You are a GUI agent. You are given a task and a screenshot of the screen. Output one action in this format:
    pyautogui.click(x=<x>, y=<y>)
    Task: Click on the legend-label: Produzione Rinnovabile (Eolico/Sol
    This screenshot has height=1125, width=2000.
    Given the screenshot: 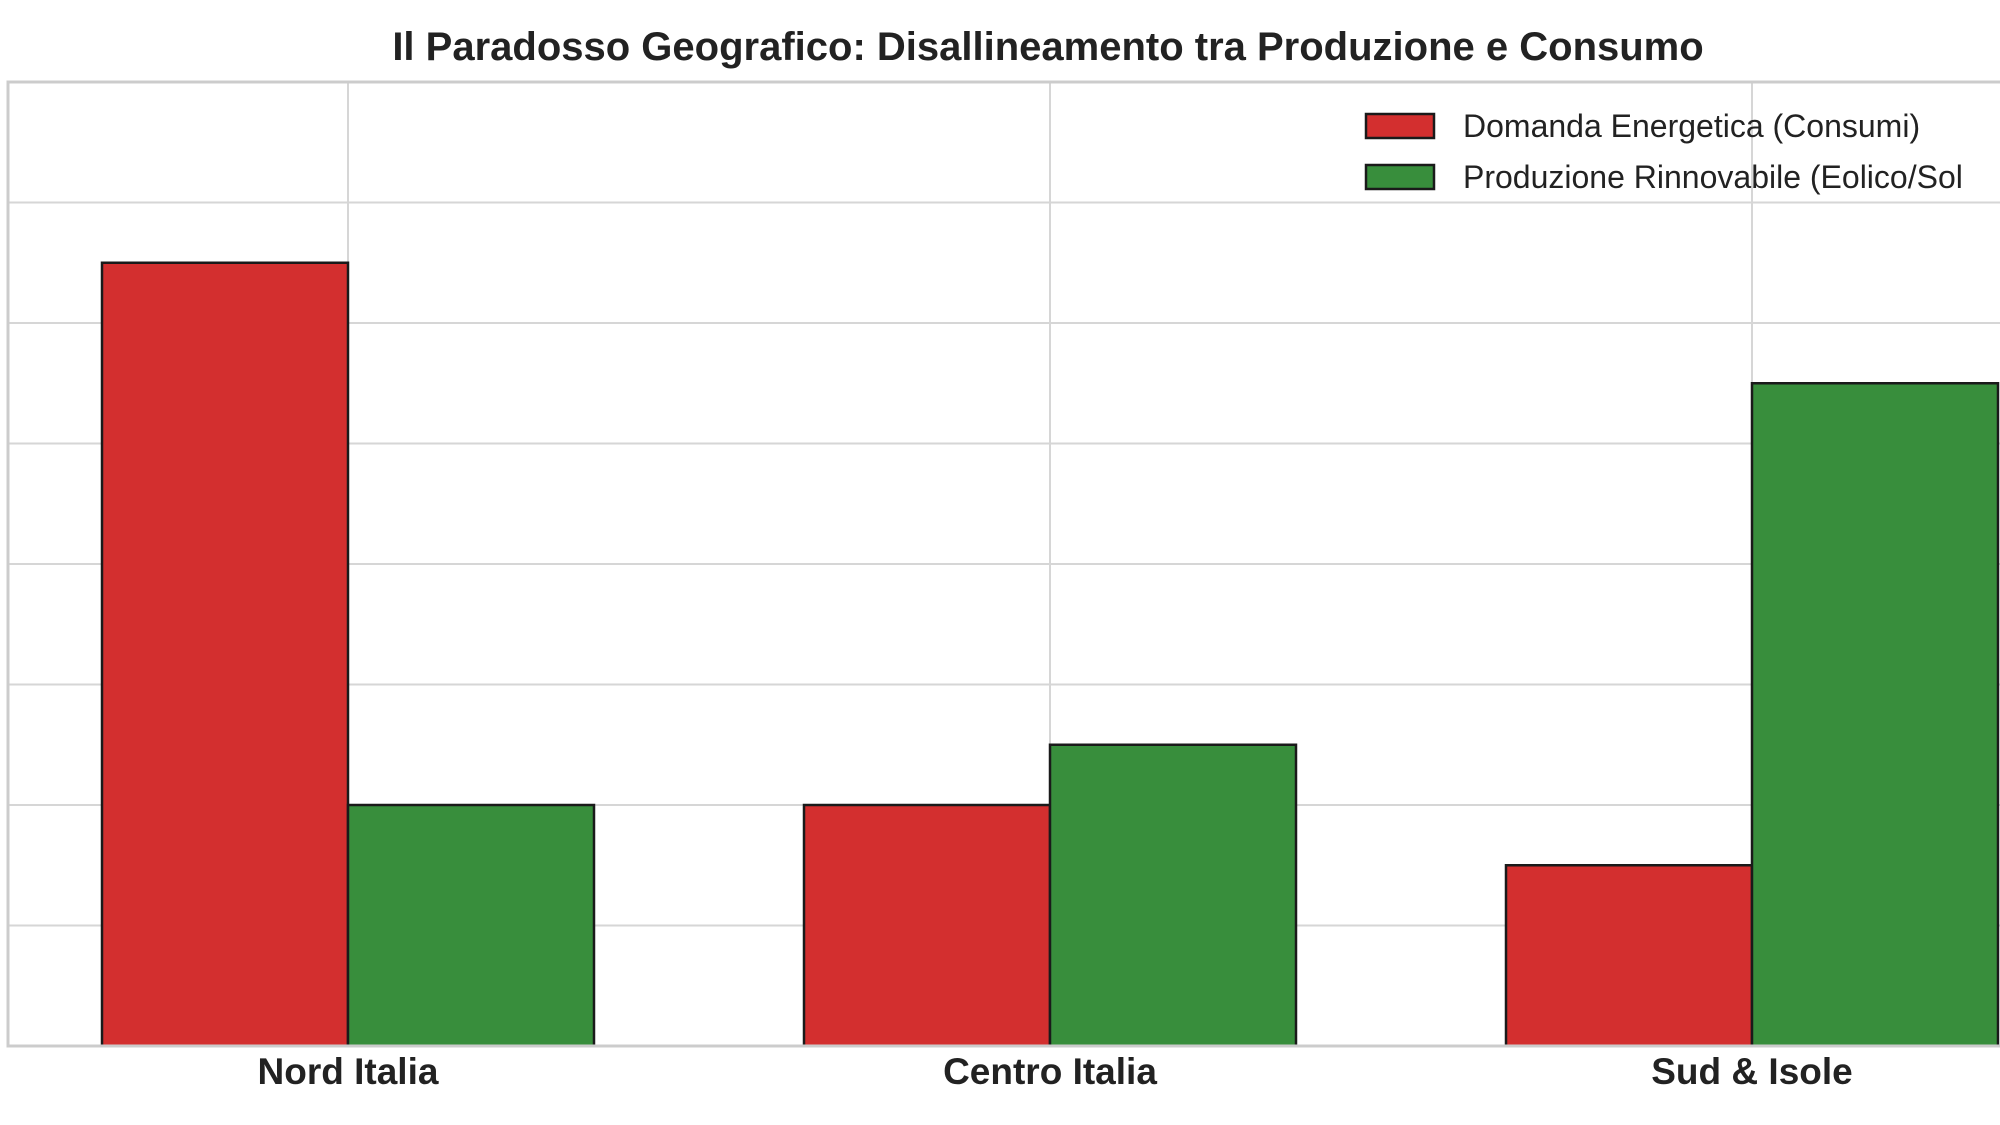 What is the action you would take?
    pyautogui.click(x=1713, y=177)
    